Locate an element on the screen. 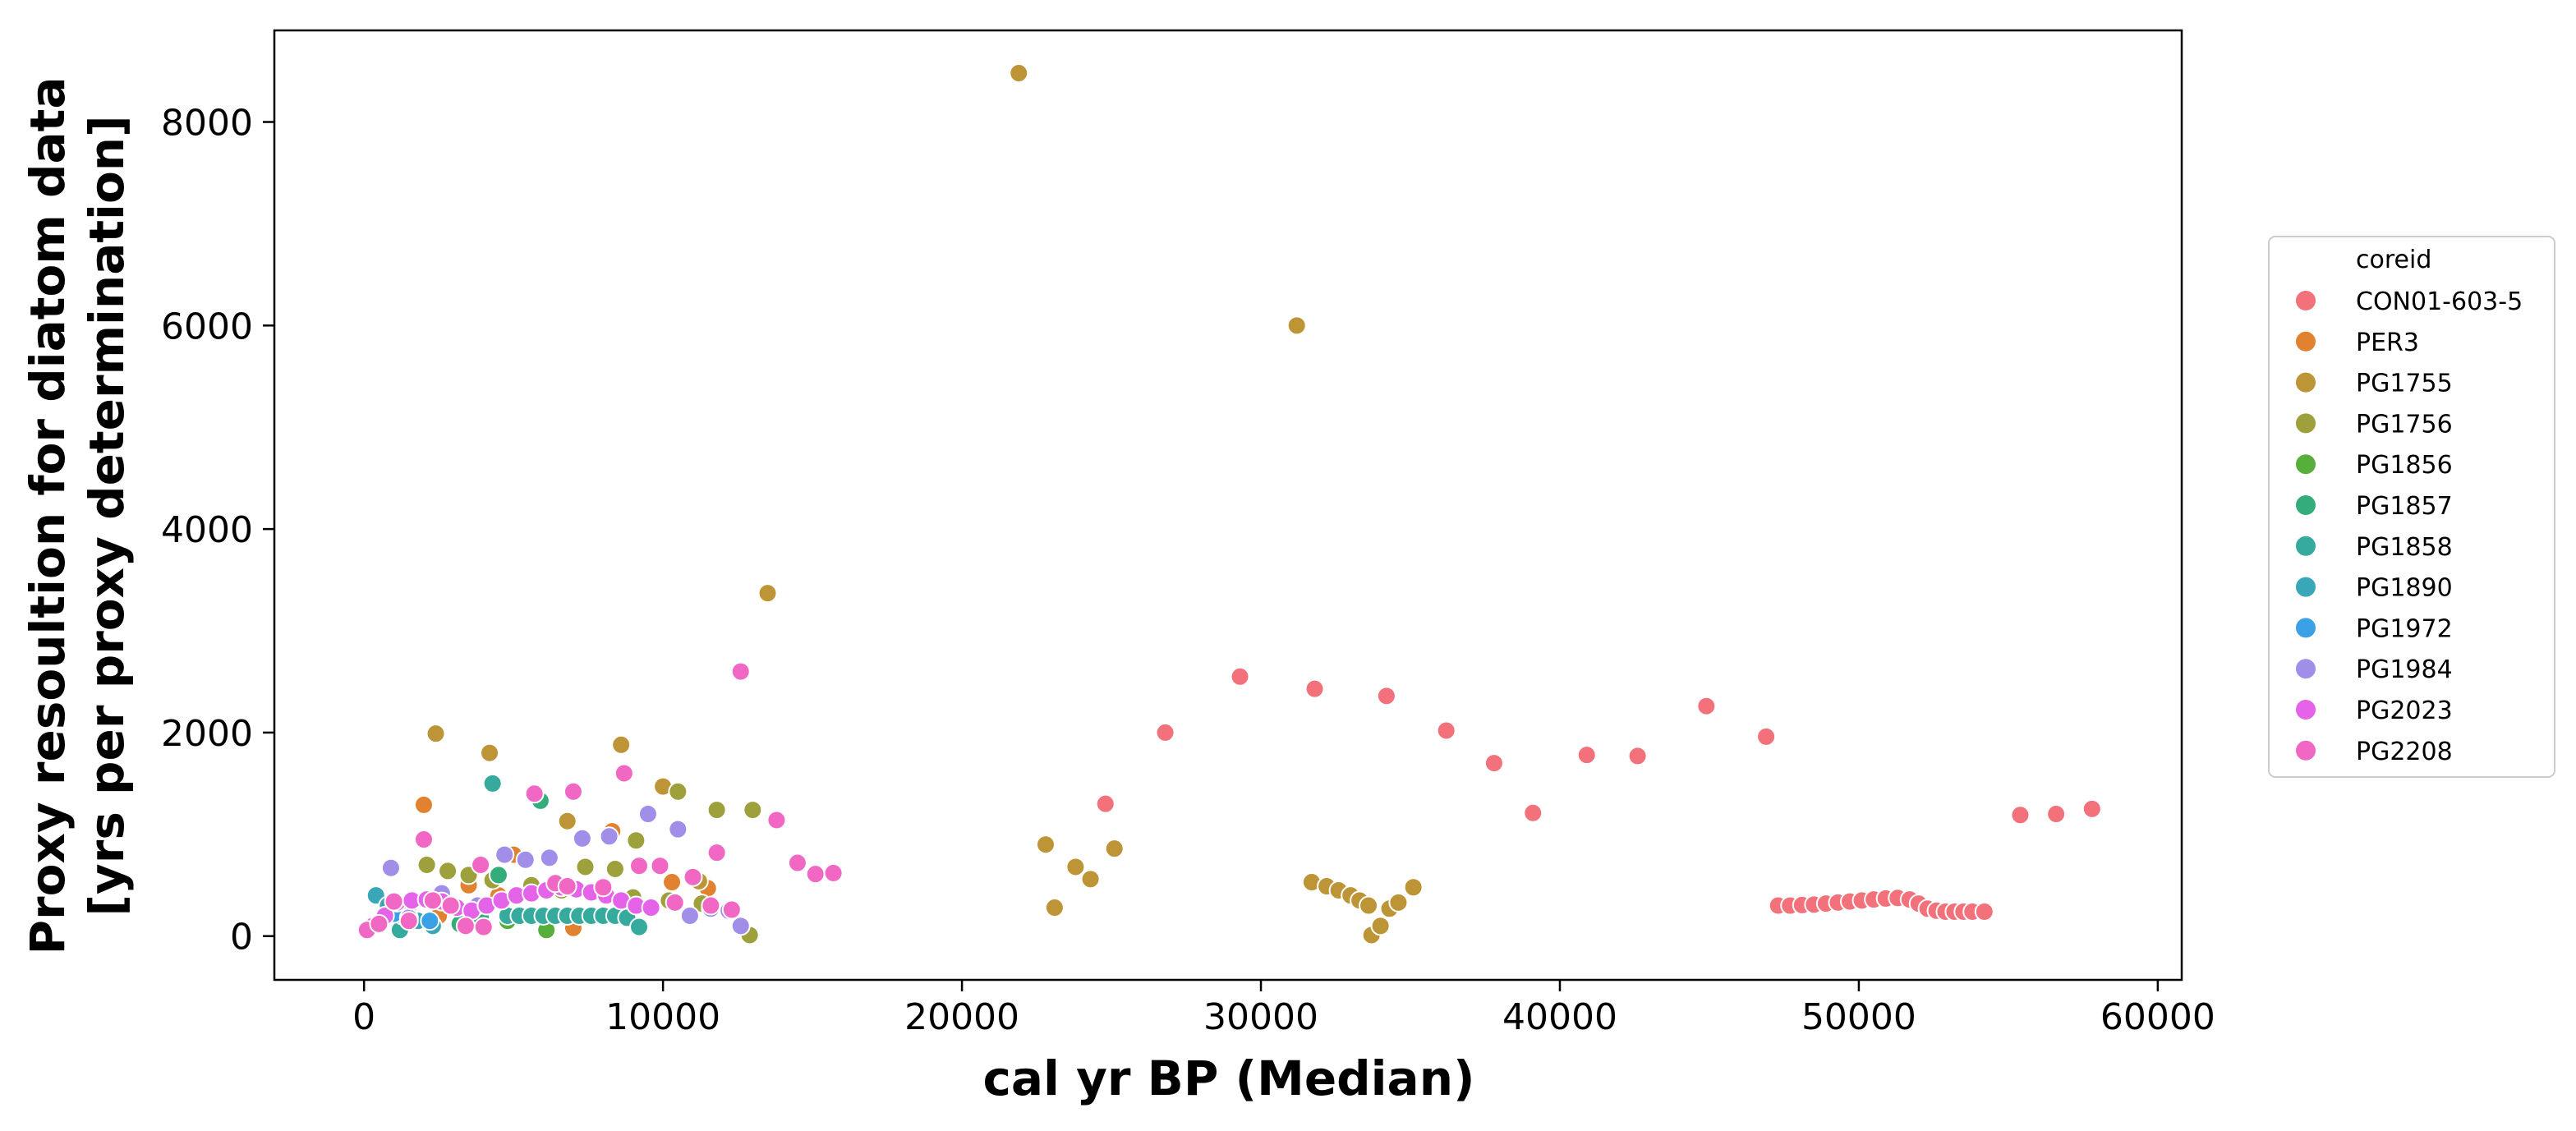  y-tick-label: 6000 is located at coordinates (207, 326).